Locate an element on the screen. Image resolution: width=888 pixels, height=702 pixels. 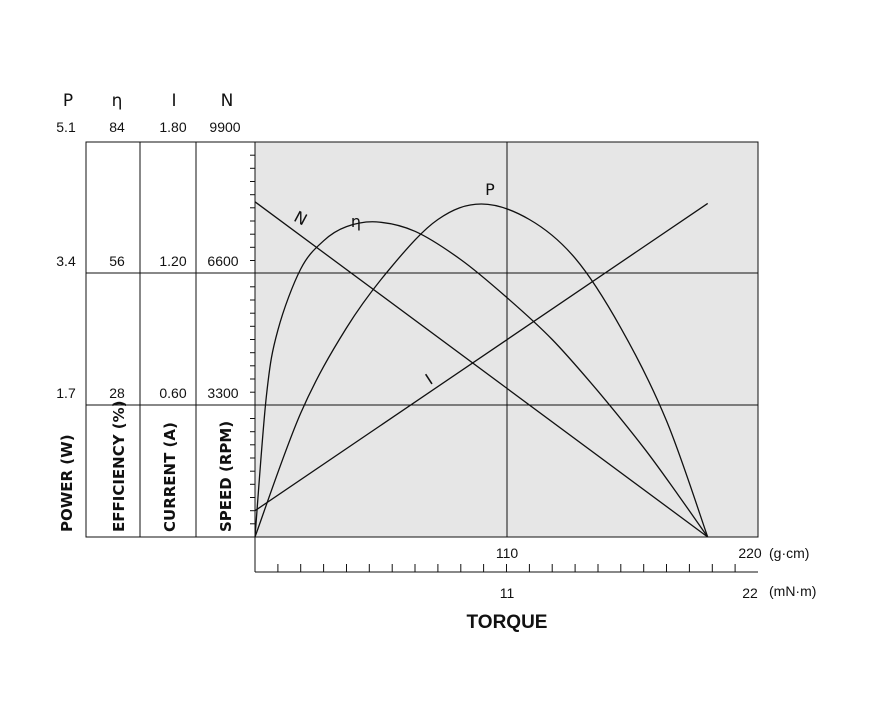
power-tick-mid: 3.4 is located at coordinates (66, 261).